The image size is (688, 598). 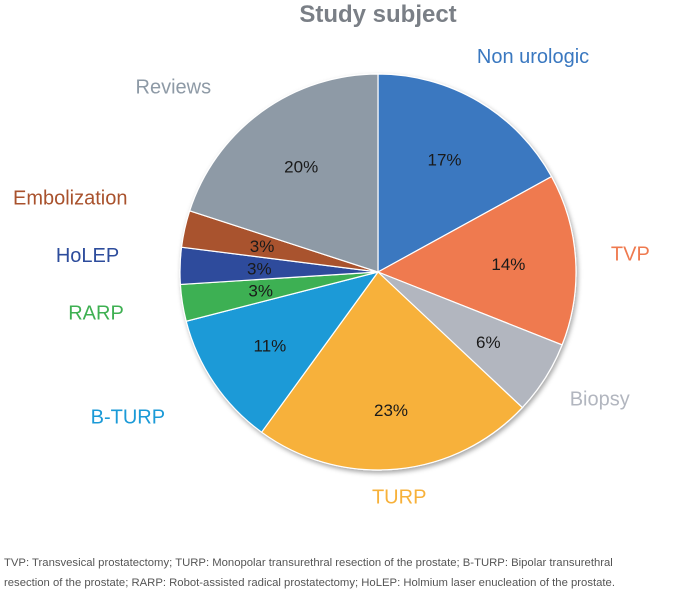 What do you see at coordinates (259, 268) in the screenshot?
I see `percent-label-holep: 3%` at bounding box center [259, 268].